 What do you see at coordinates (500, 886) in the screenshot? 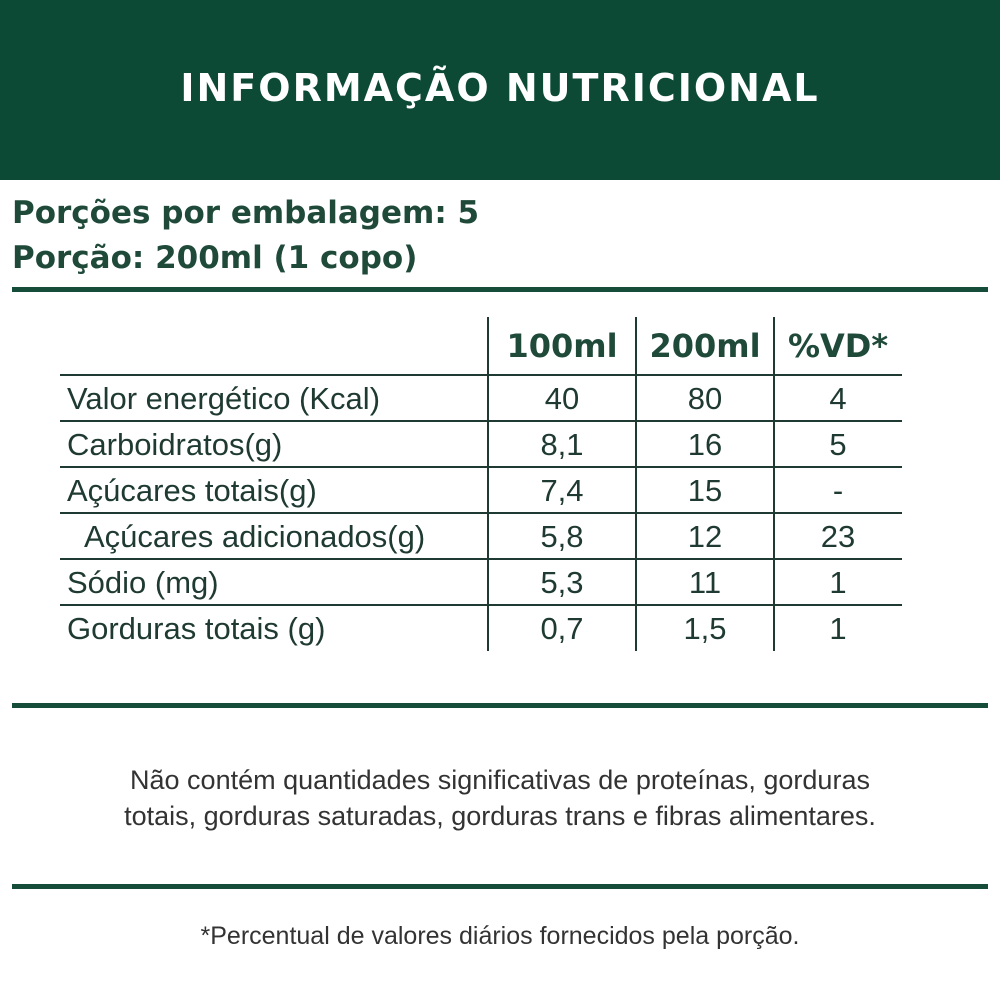
I see `divider-bottom` at bounding box center [500, 886].